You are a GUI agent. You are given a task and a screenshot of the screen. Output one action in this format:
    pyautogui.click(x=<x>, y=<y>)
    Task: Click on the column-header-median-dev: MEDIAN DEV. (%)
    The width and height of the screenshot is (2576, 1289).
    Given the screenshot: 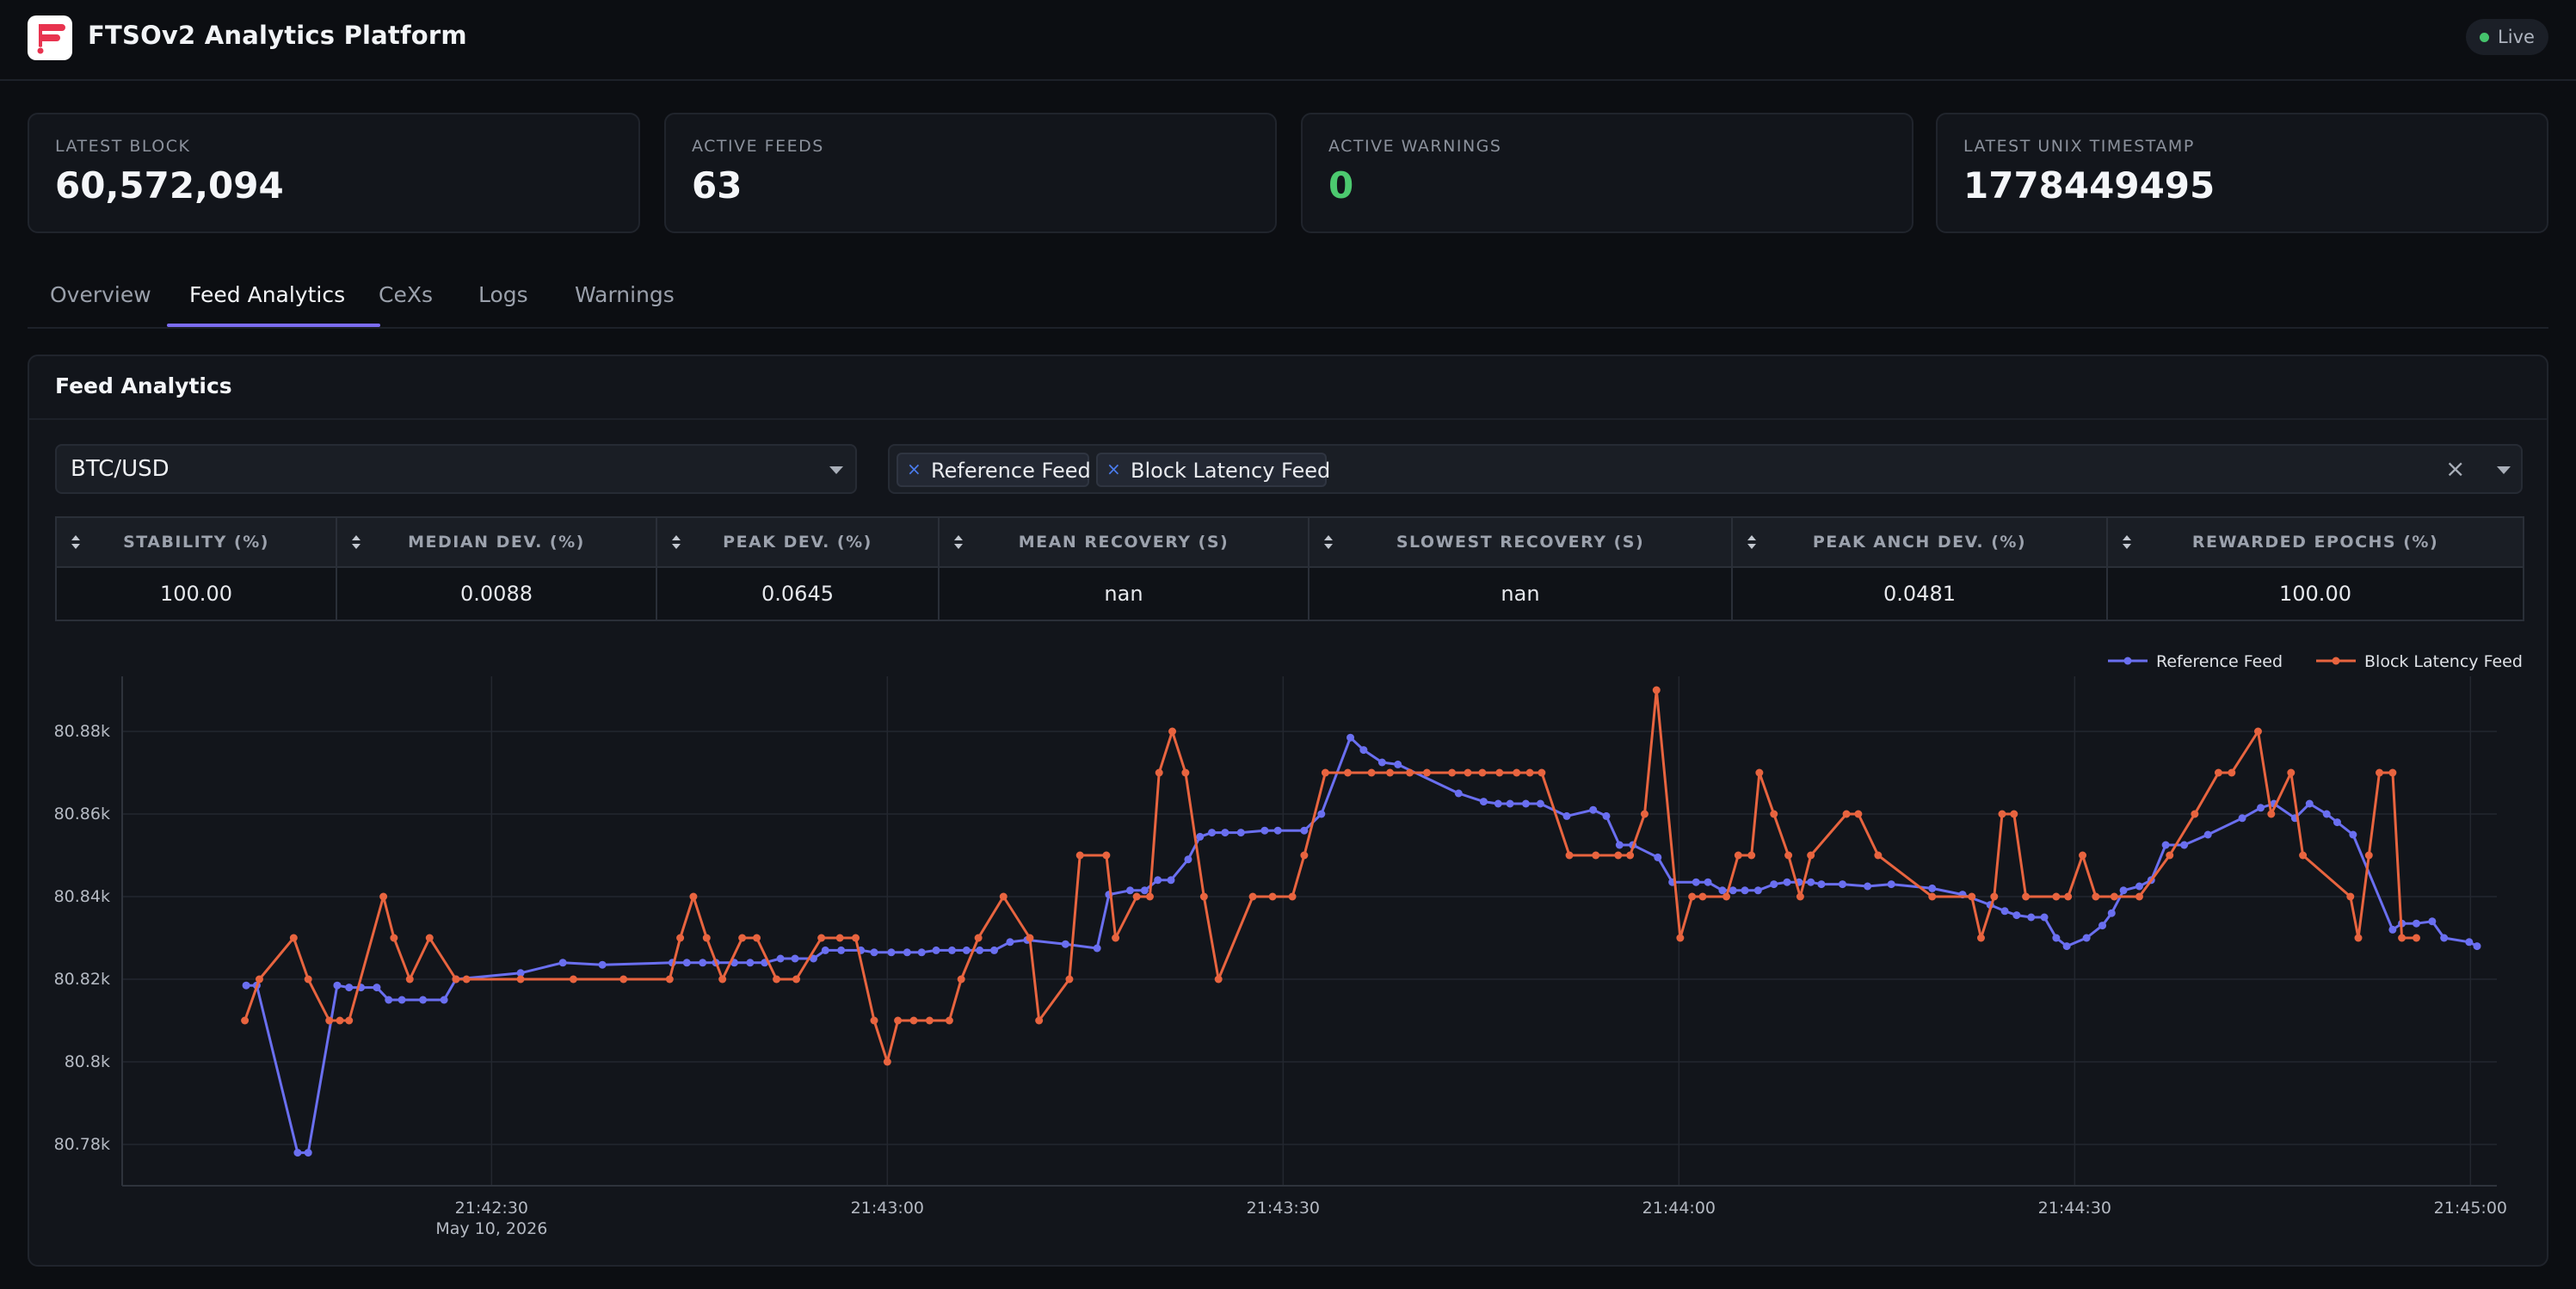 What is the action you would take?
    pyautogui.click(x=497, y=542)
    